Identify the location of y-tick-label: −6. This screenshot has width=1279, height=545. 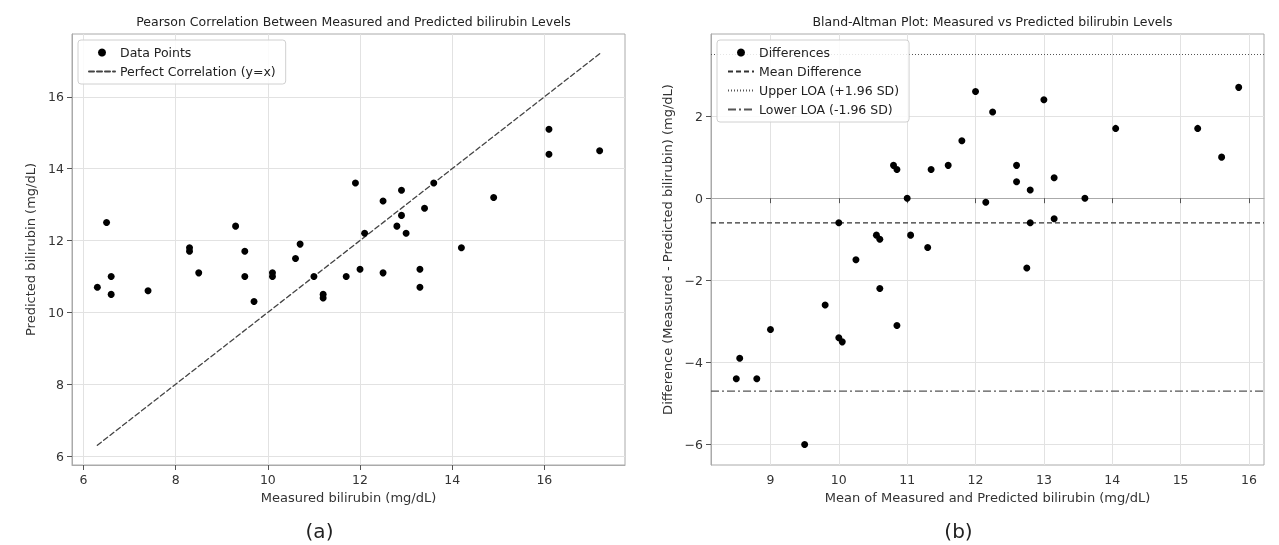
(694, 444).